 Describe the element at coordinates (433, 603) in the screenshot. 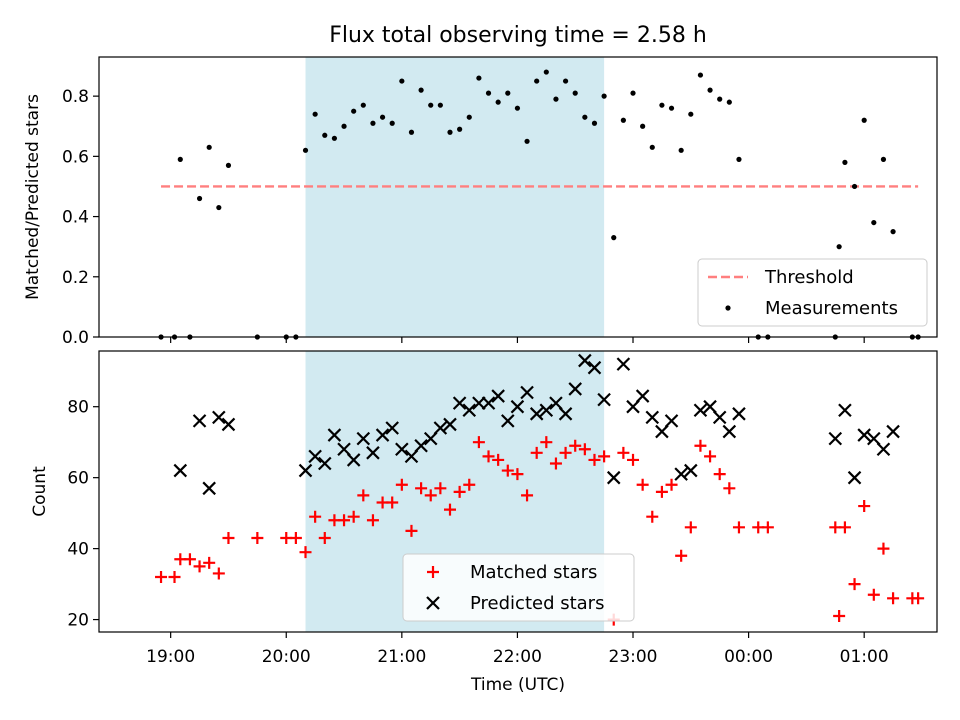

I see `legend-predicted-swatch` at that location.